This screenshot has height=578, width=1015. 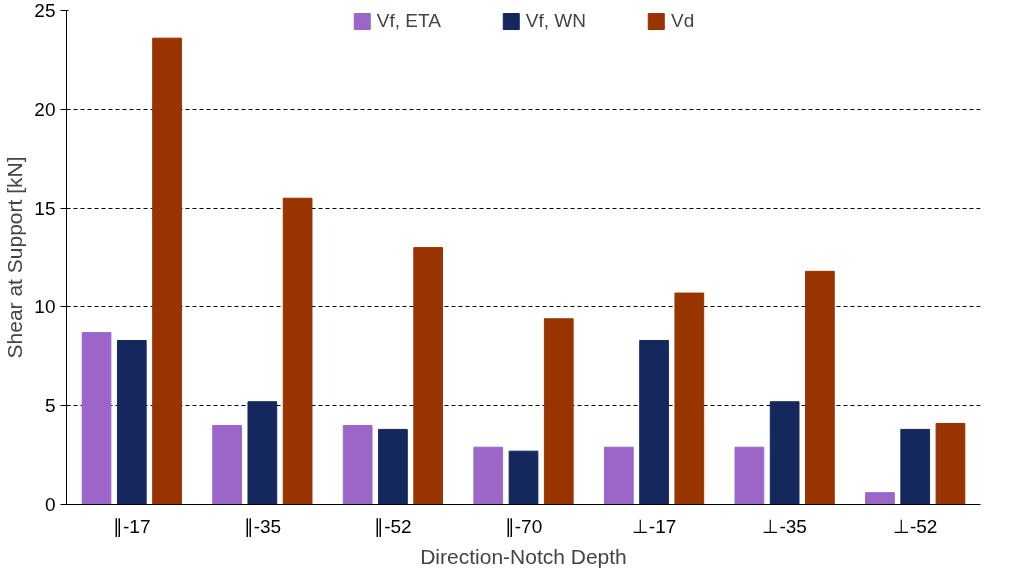 I want to click on y-tick-label: 5, so click(x=50, y=406).